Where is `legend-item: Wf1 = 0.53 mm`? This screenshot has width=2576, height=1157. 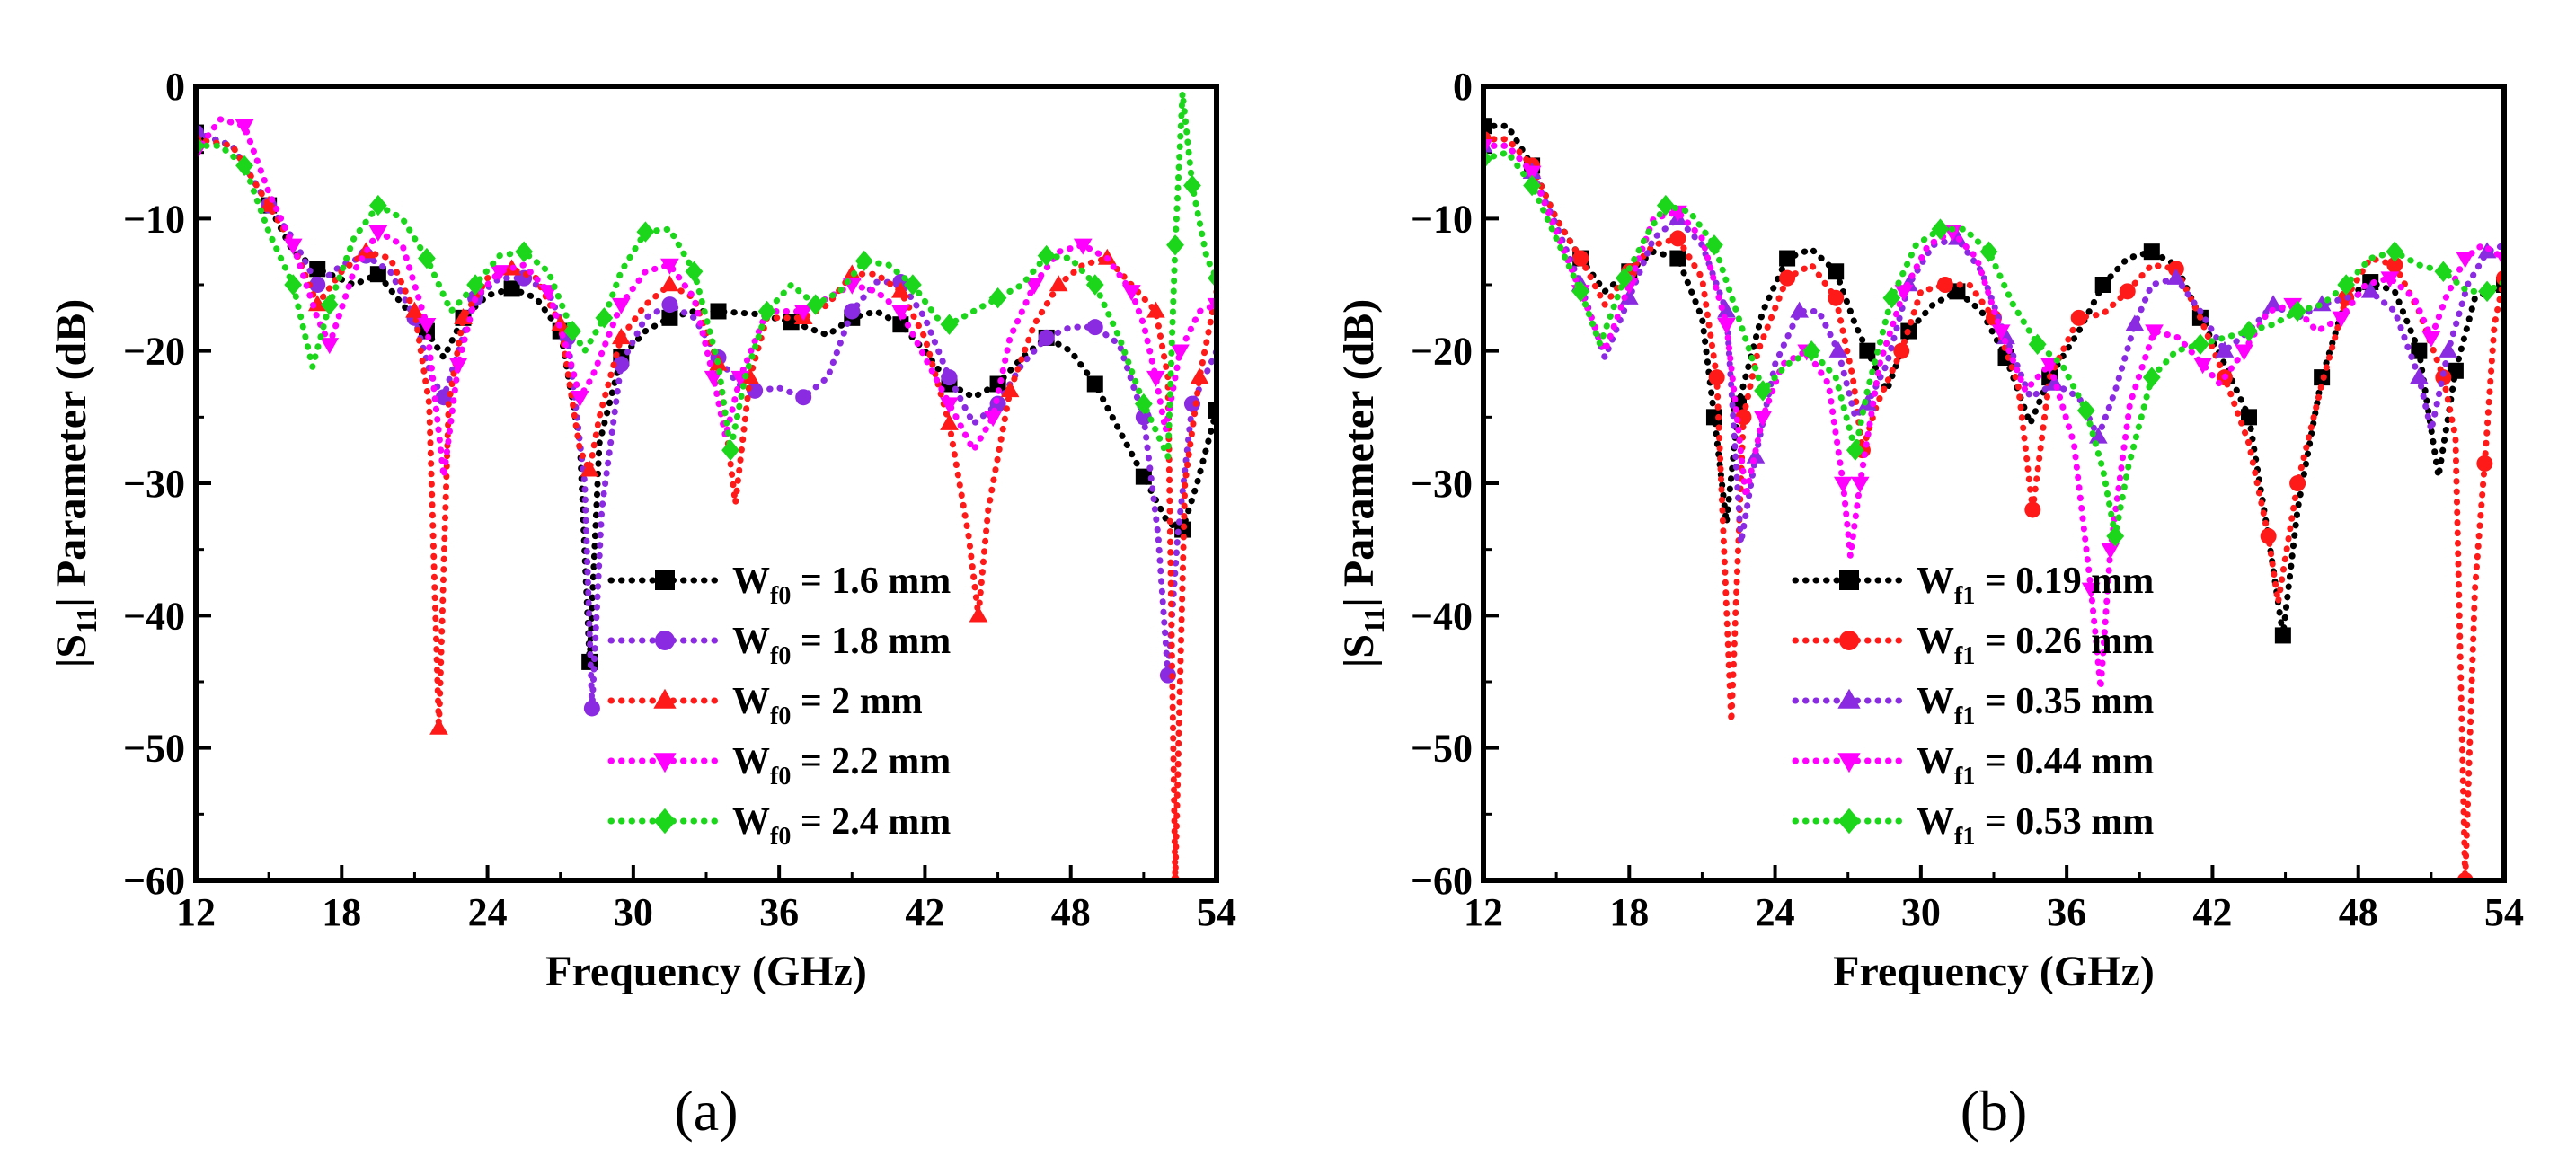
legend-item: Wf1 = 0.53 mm is located at coordinates (1973, 826).